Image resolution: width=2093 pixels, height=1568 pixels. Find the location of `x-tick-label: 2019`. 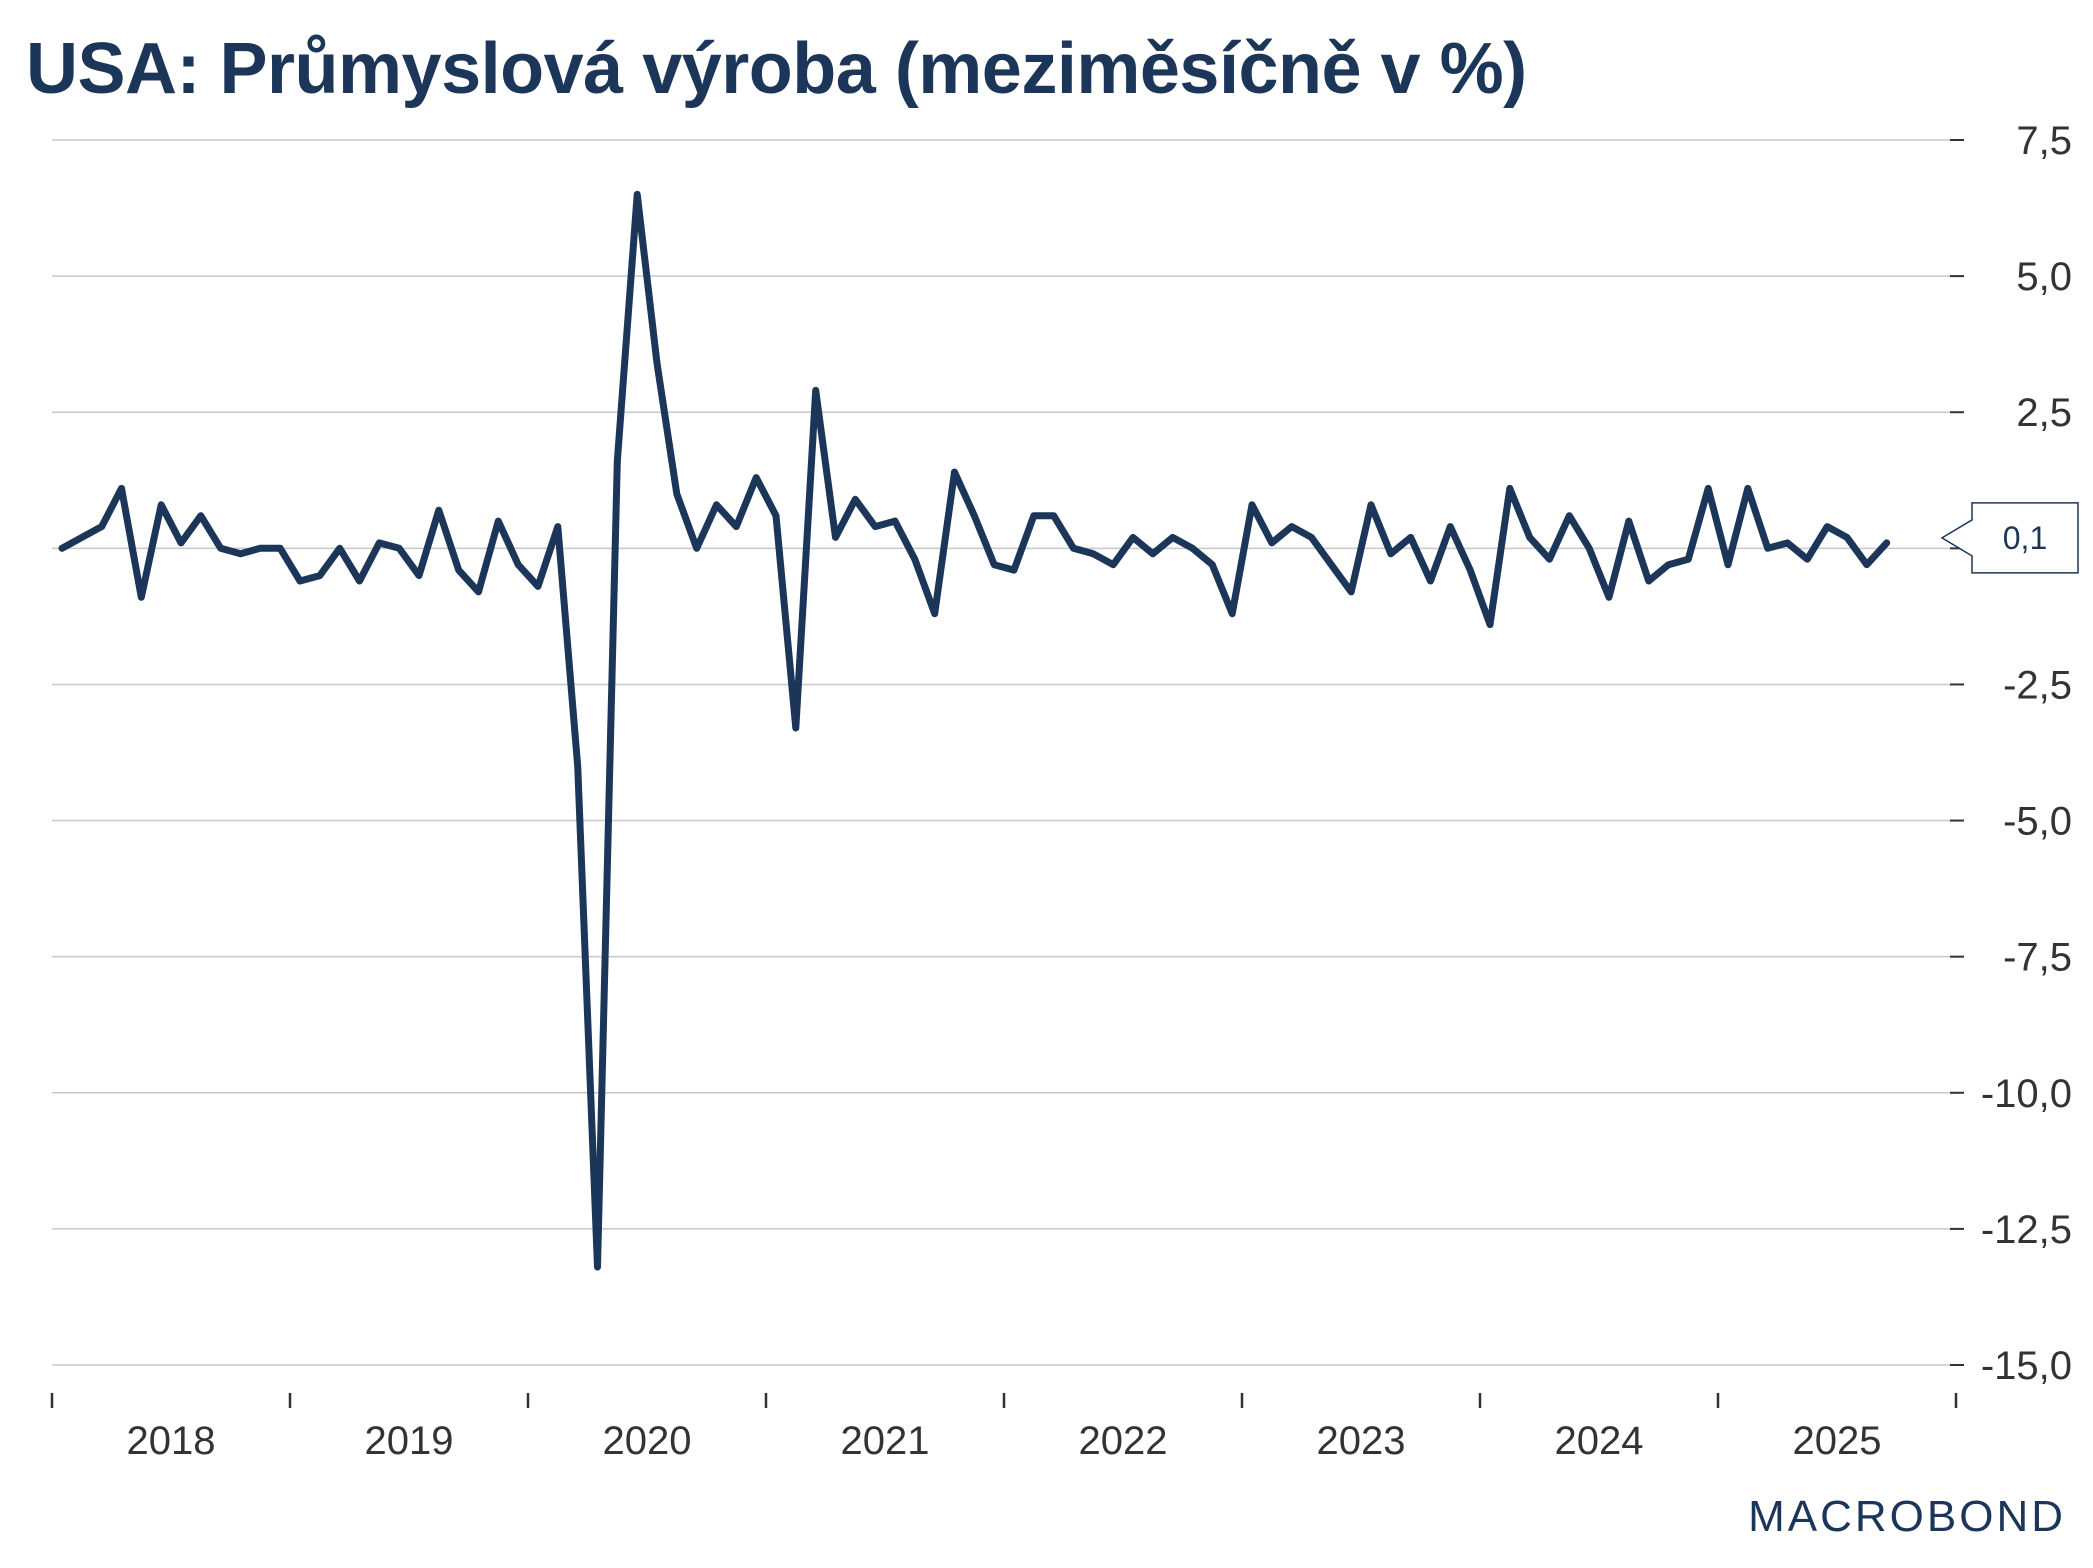

x-tick-label: 2019 is located at coordinates (409, 1441).